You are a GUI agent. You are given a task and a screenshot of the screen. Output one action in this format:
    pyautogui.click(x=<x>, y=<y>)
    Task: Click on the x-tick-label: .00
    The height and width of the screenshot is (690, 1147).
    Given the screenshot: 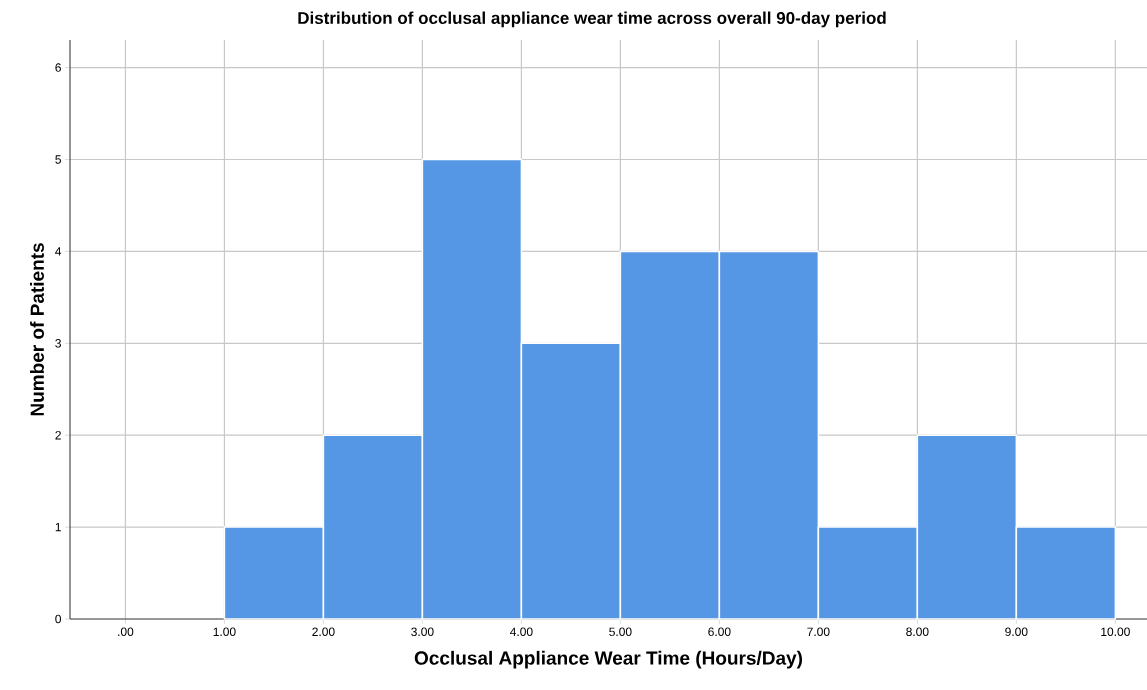 What is the action you would take?
    pyautogui.click(x=126, y=632)
    